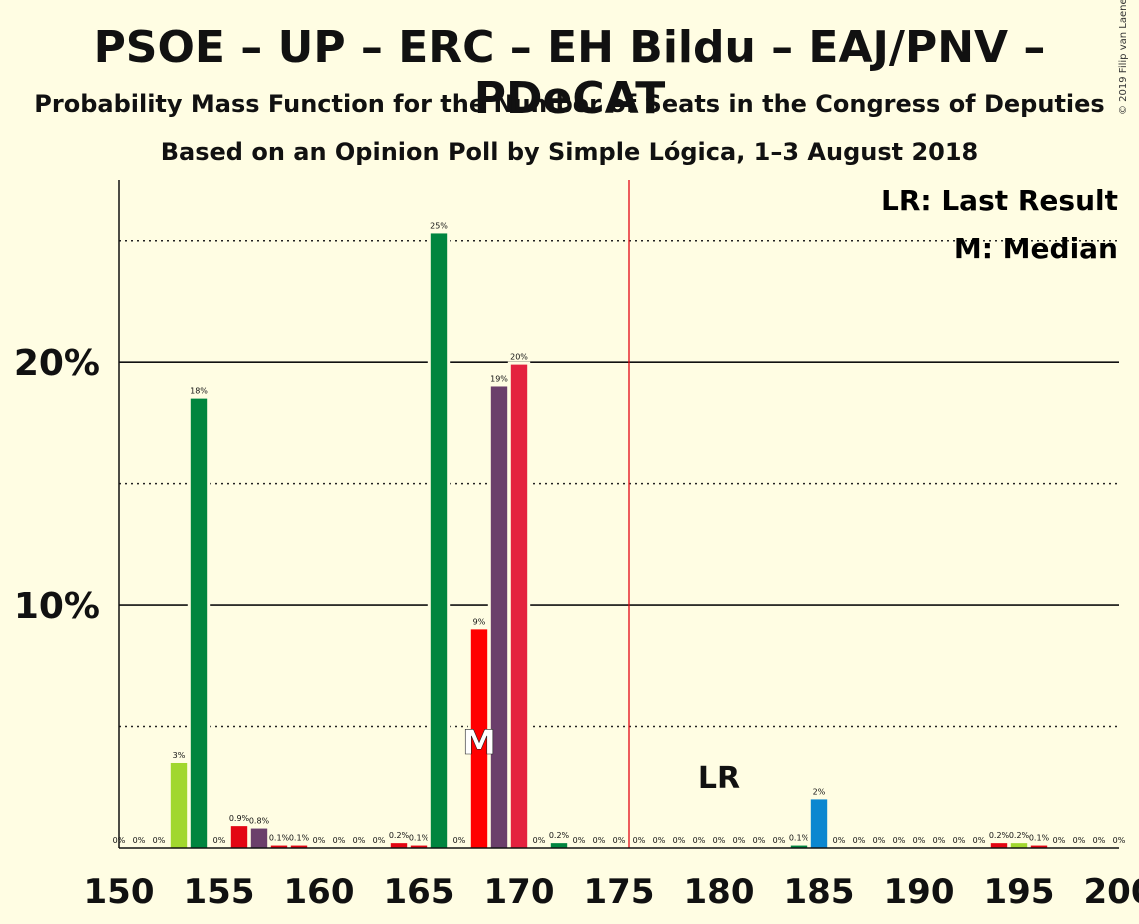 This screenshot has width=1139, height=924. What do you see at coordinates (57, 606) in the screenshot?
I see `y-tick-label: 10%` at bounding box center [57, 606].